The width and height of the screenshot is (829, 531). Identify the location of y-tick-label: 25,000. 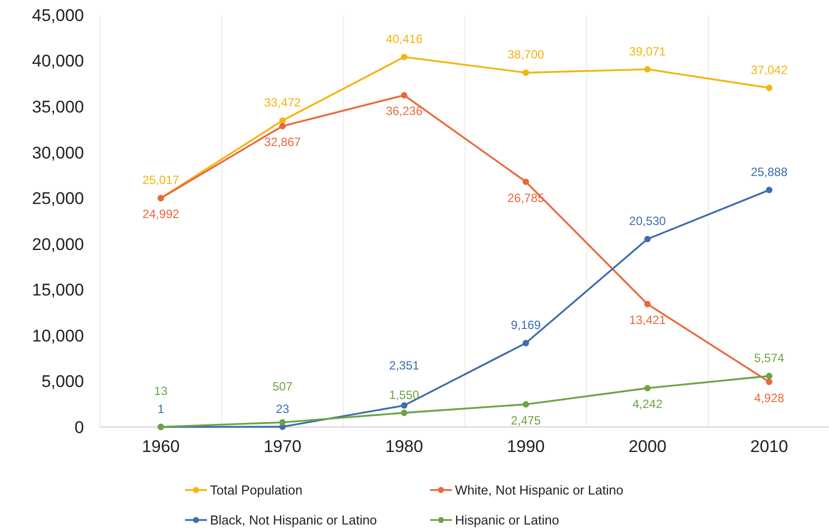
(58, 198).